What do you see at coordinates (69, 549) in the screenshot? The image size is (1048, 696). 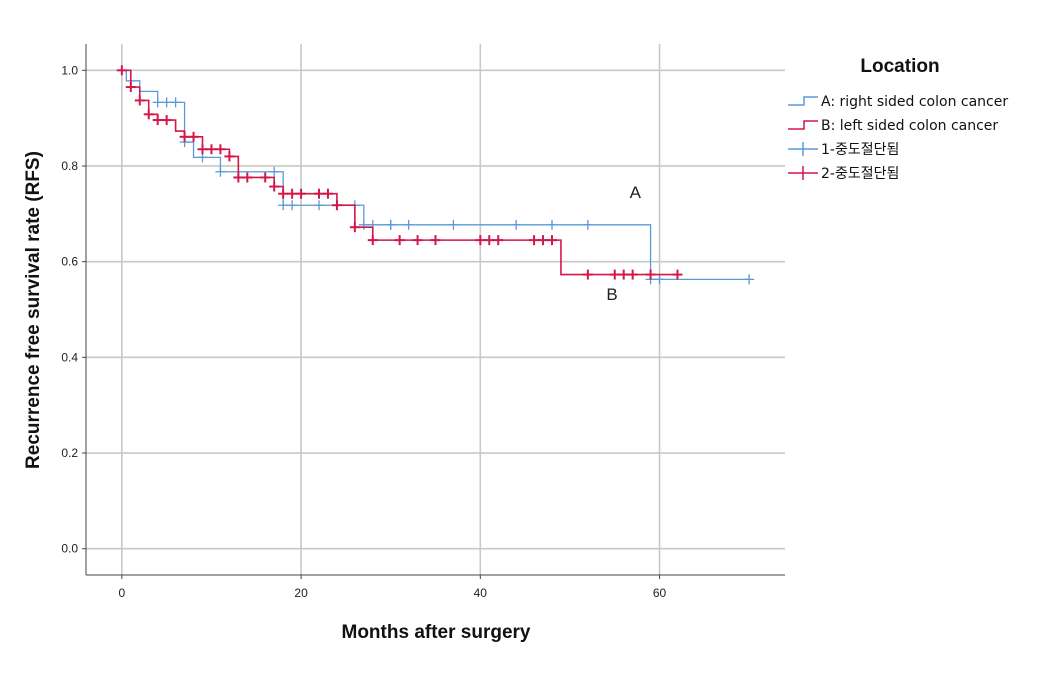 I see `y-tick-label: 0.0` at bounding box center [69, 549].